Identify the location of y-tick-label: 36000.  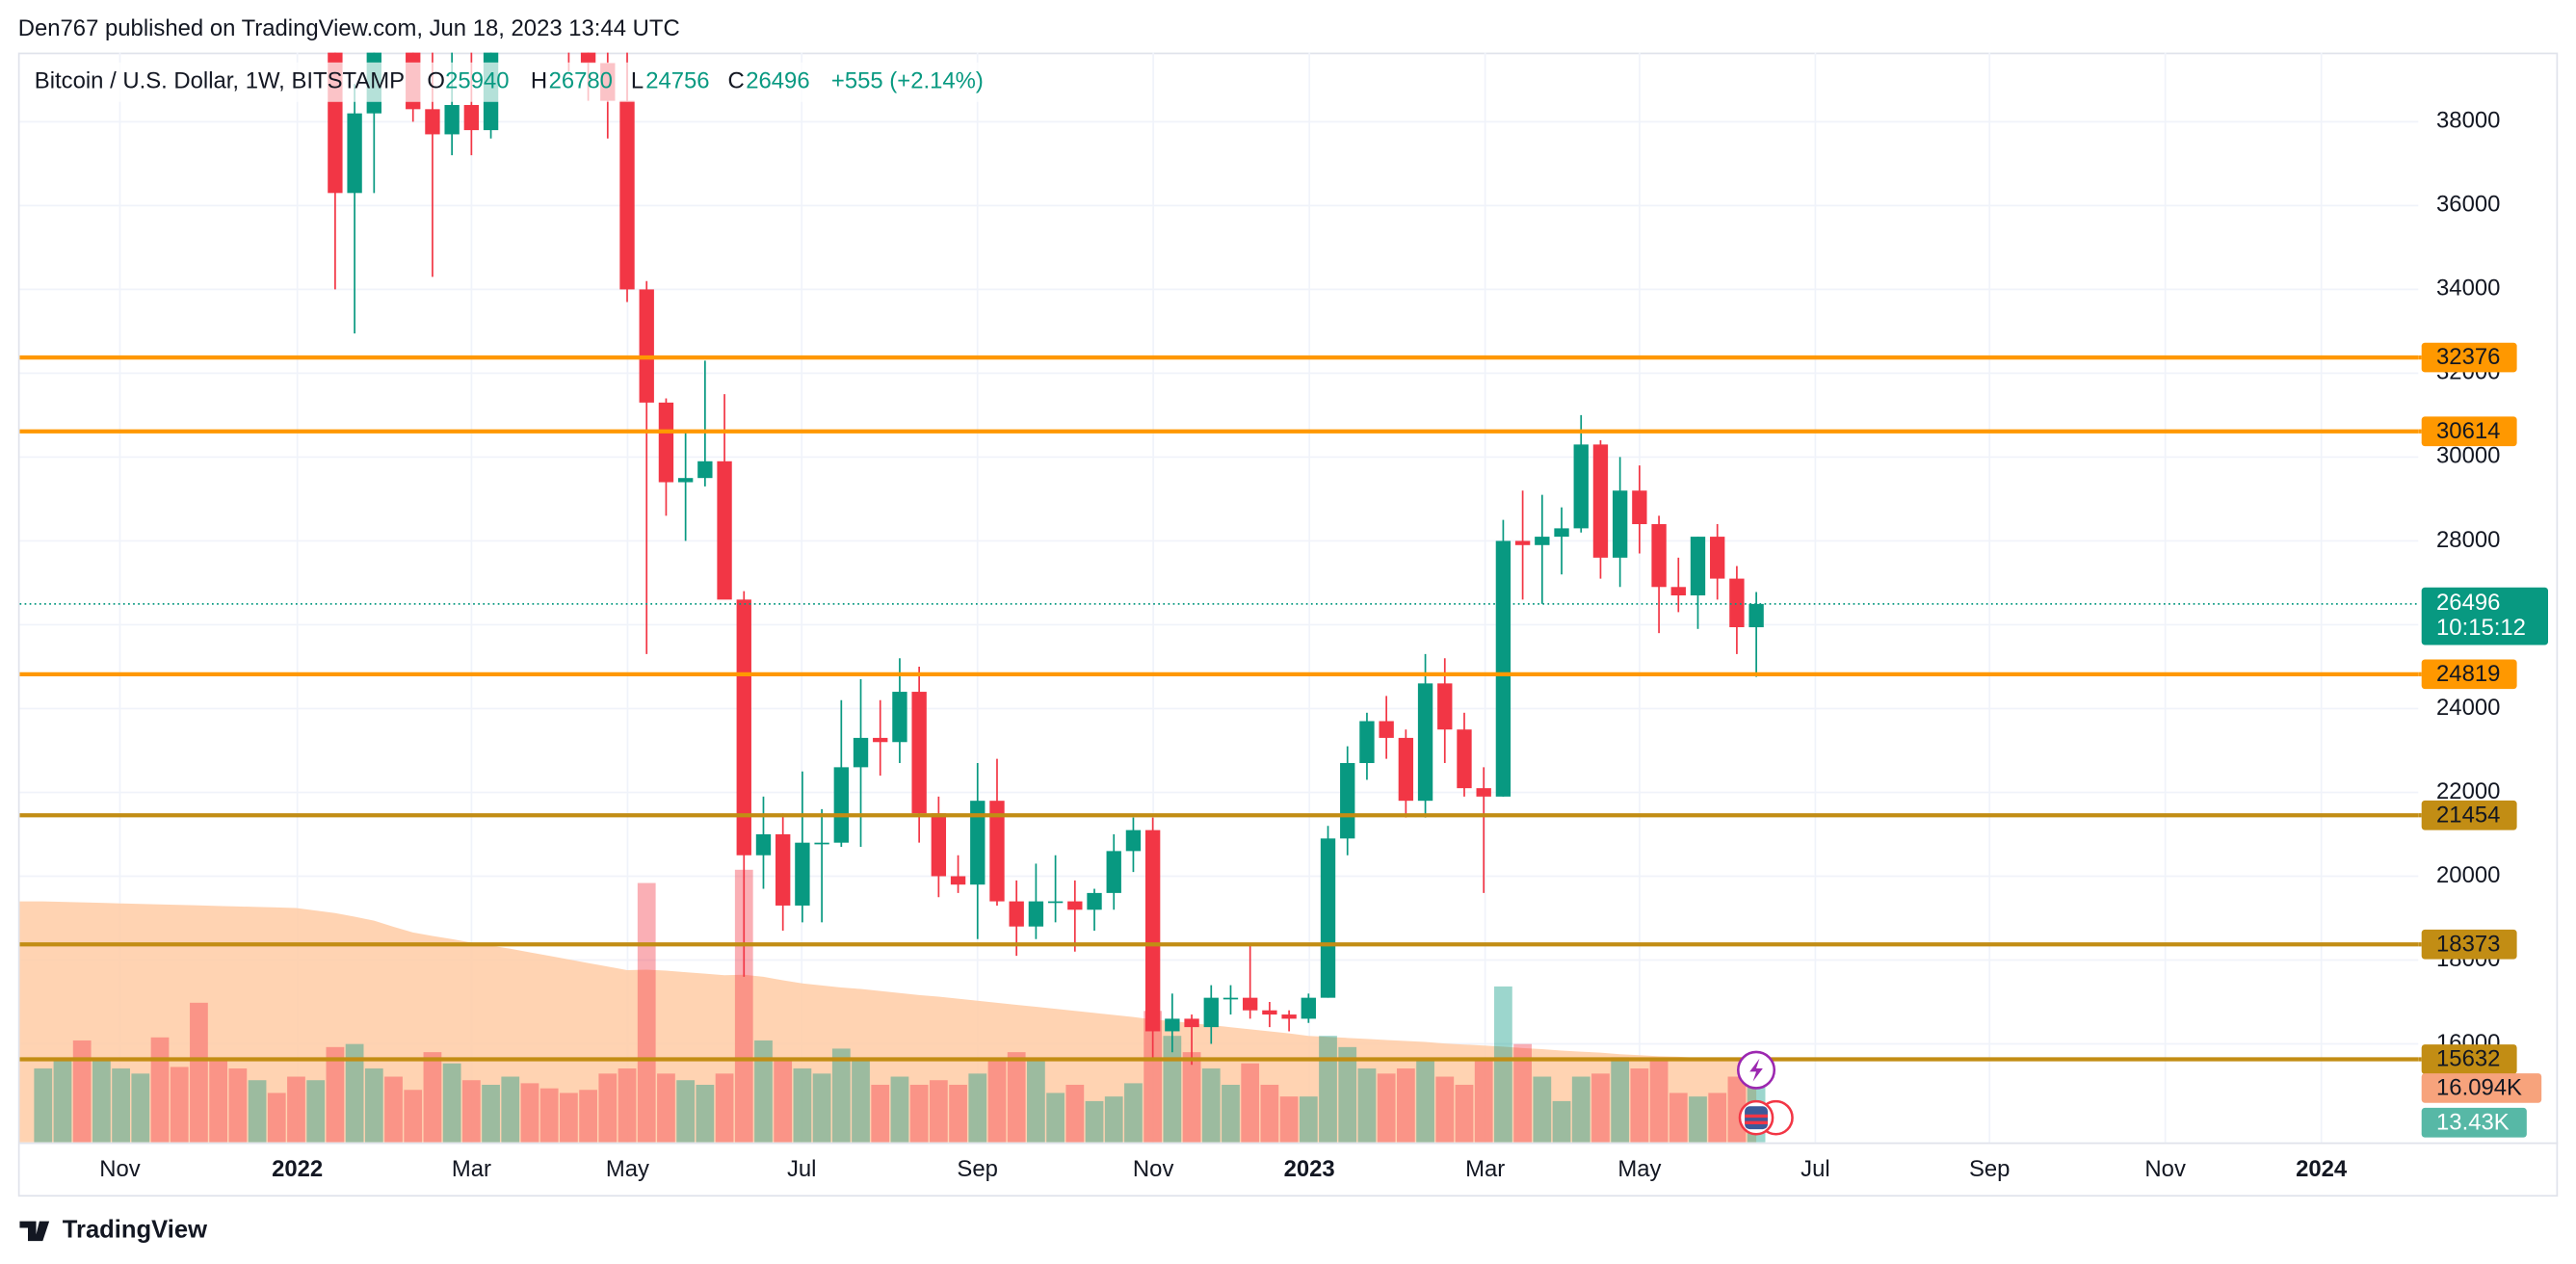
(2468, 205).